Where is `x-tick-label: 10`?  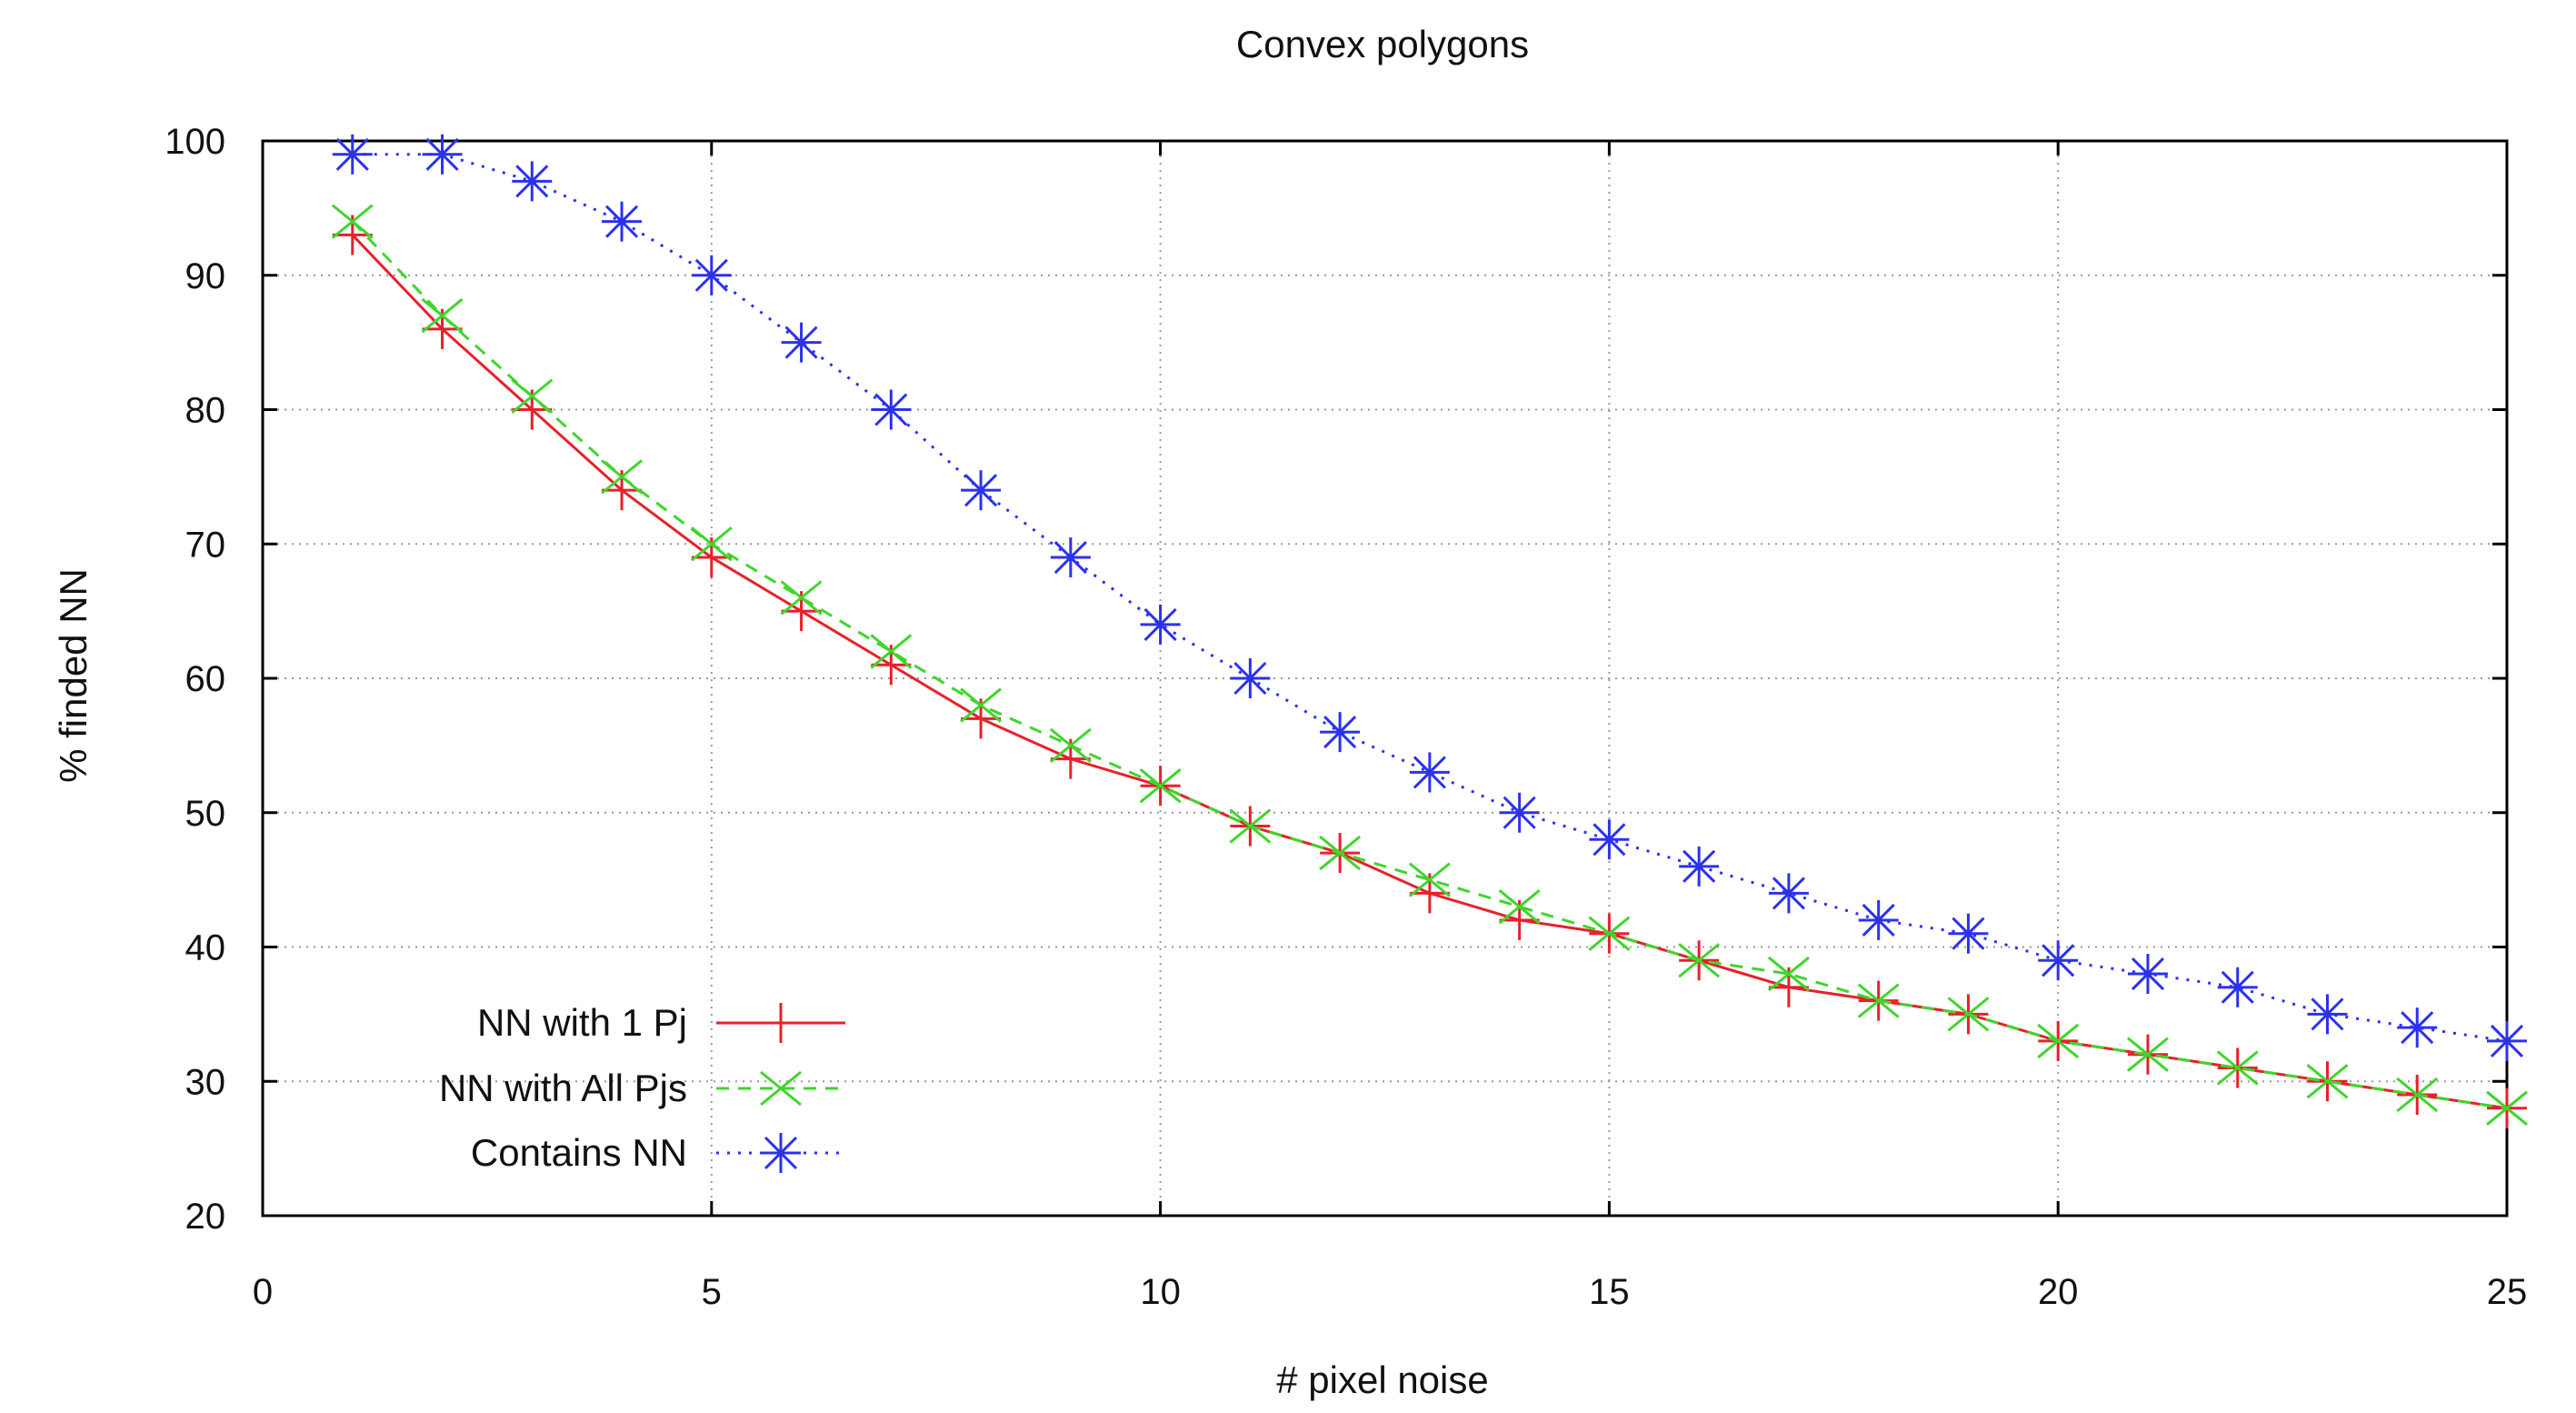
x-tick-label: 10 is located at coordinates (1160, 1292).